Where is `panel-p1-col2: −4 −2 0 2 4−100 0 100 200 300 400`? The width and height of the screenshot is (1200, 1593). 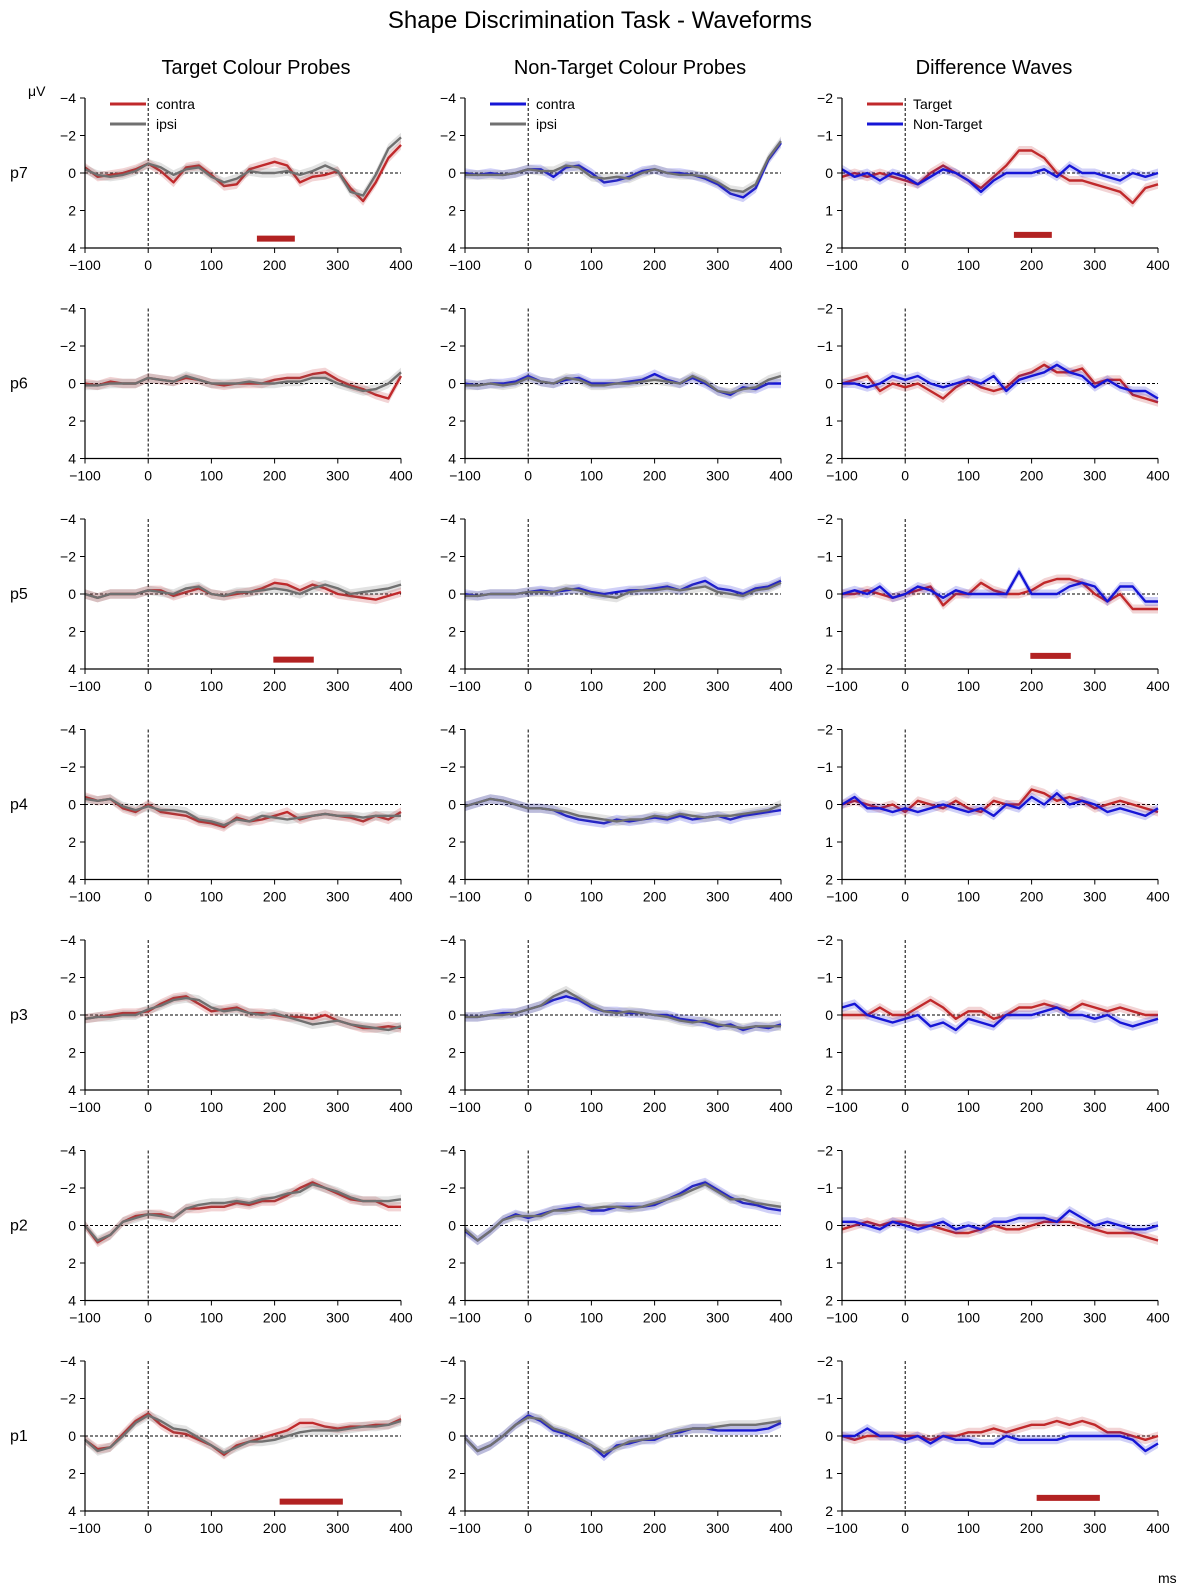
panel-p1-col2: −4 −2 0 2 4−100 0 100 200 300 400 is located at coordinates (616, 1444).